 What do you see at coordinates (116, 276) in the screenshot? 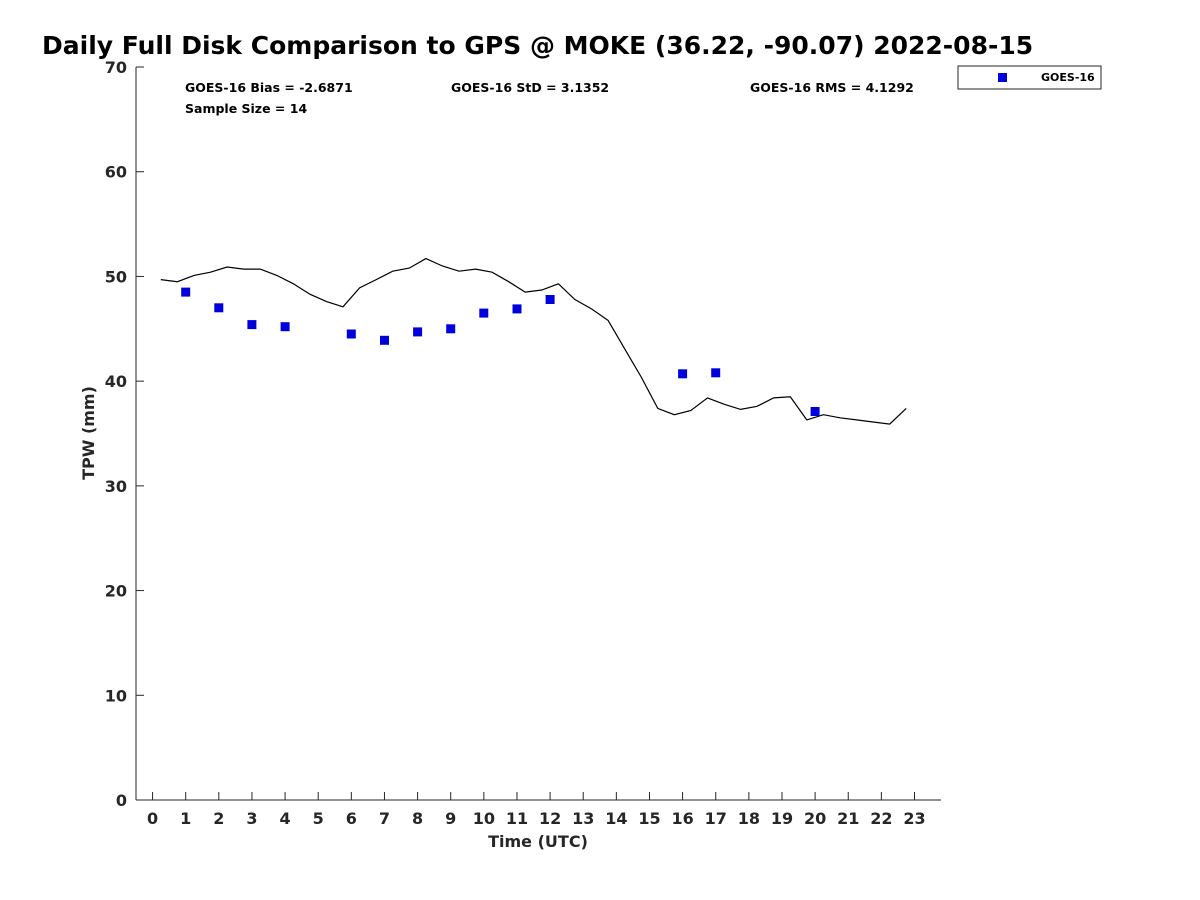
I see `y-tick-label: 50` at bounding box center [116, 276].